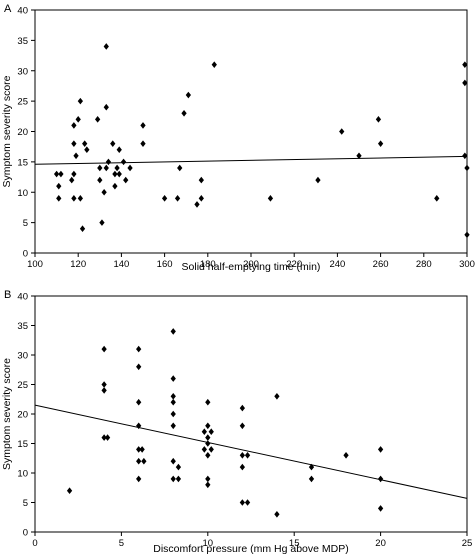 The height and width of the screenshot is (558, 475). I want to click on chart-2-y-tick-label: 15, so click(22, 444).